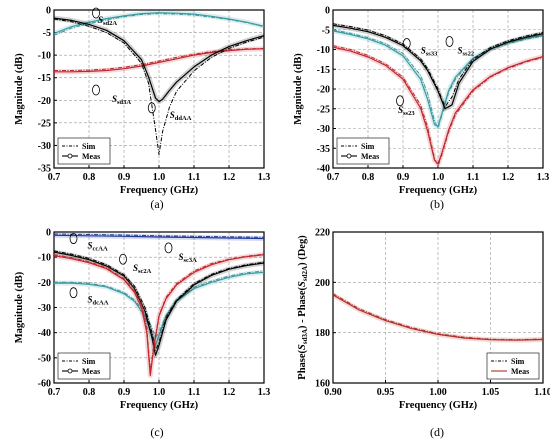 The image size is (550, 445). I want to click on series-ddAA-sim, so click(159, 86).